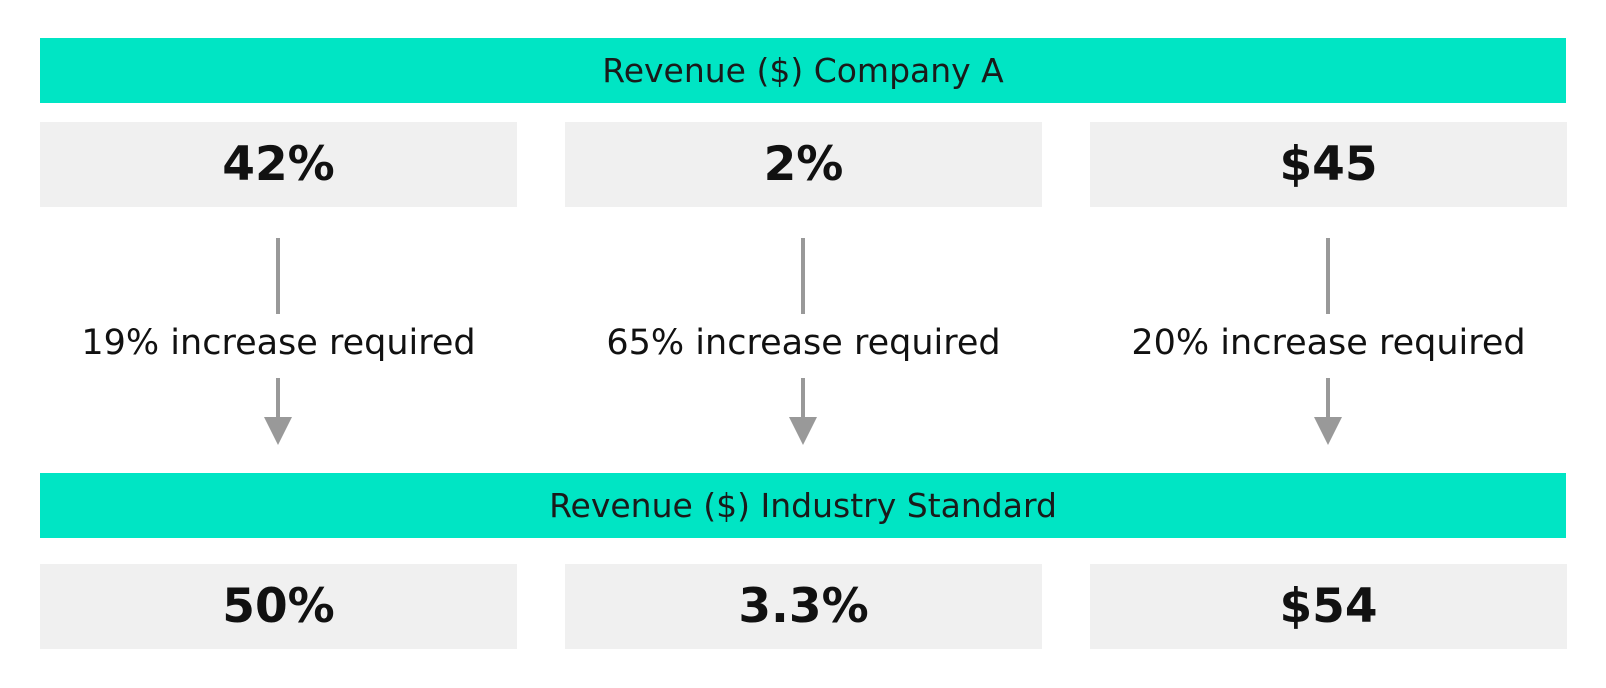  I want to click on industry-value-box: 50%, so click(278, 606).